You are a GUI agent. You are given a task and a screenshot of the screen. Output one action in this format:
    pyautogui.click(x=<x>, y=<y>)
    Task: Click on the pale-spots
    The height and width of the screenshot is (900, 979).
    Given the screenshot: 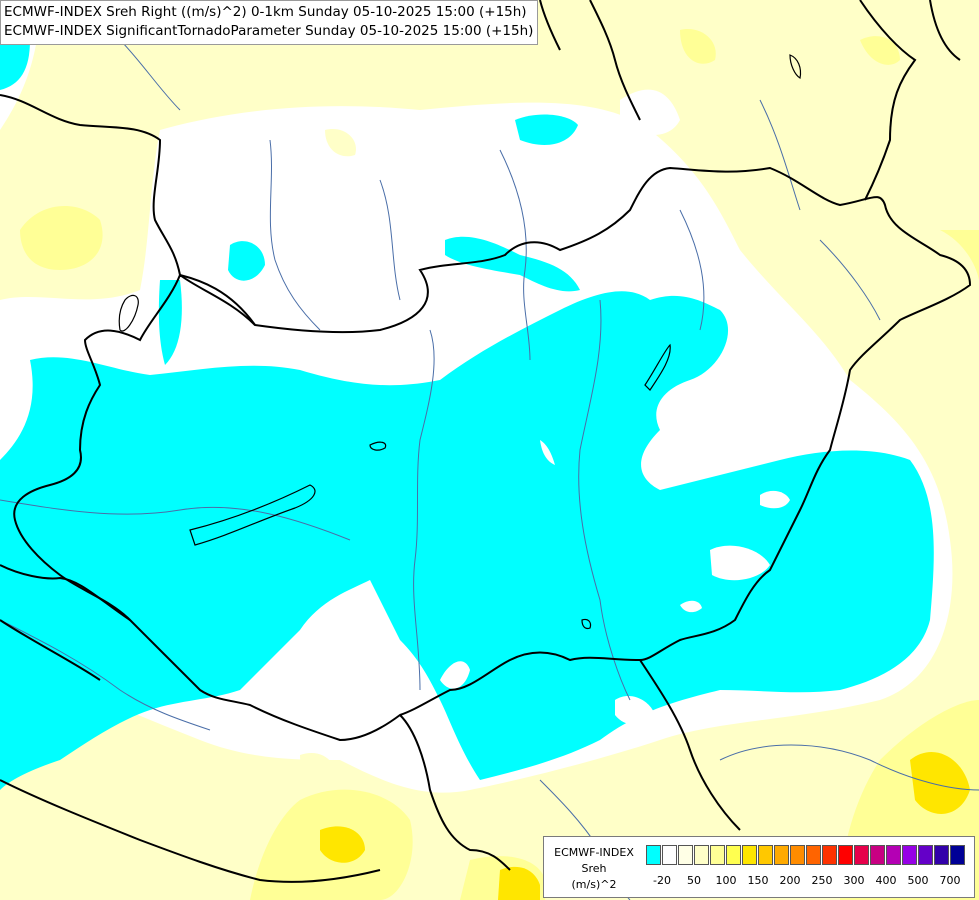 What is the action you would take?
    pyautogui.click(x=278, y=470)
    